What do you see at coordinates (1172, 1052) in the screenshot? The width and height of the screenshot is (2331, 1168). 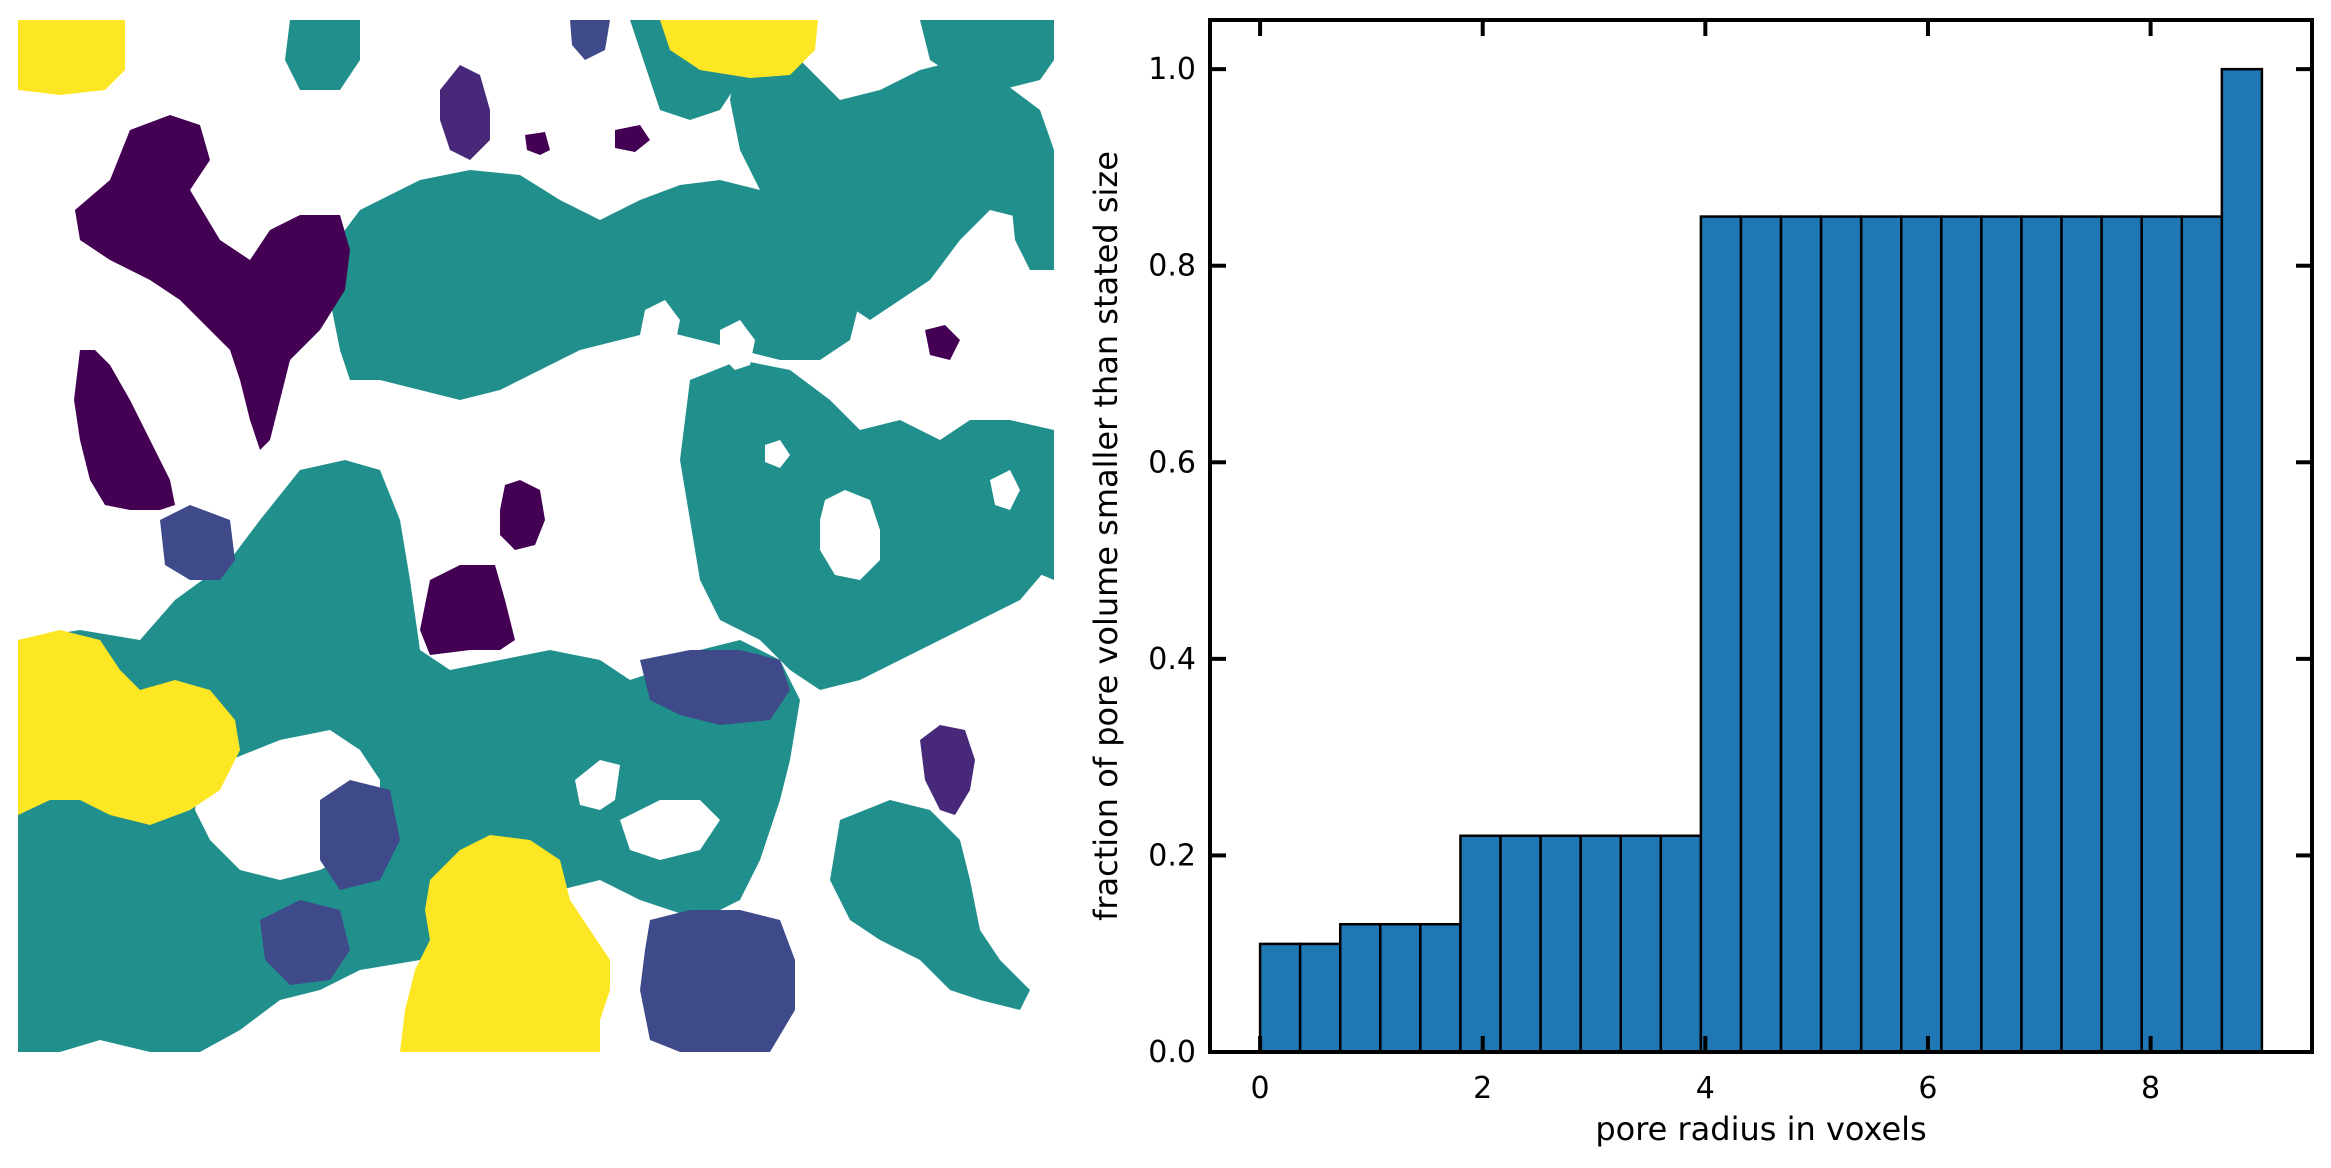 I see `y-tick-label: 0.0` at bounding box center [1172, 1052].